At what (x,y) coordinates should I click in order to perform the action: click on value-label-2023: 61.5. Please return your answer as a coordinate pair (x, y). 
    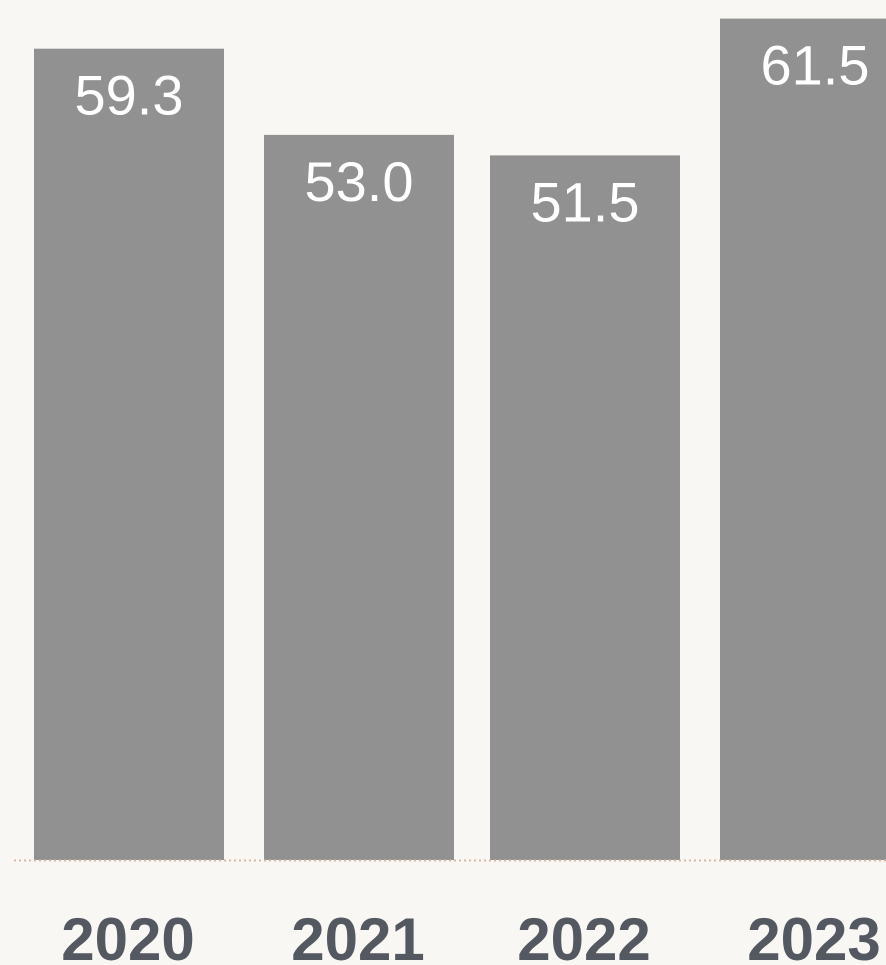
    Looking at the image, I should click on (815, 65).